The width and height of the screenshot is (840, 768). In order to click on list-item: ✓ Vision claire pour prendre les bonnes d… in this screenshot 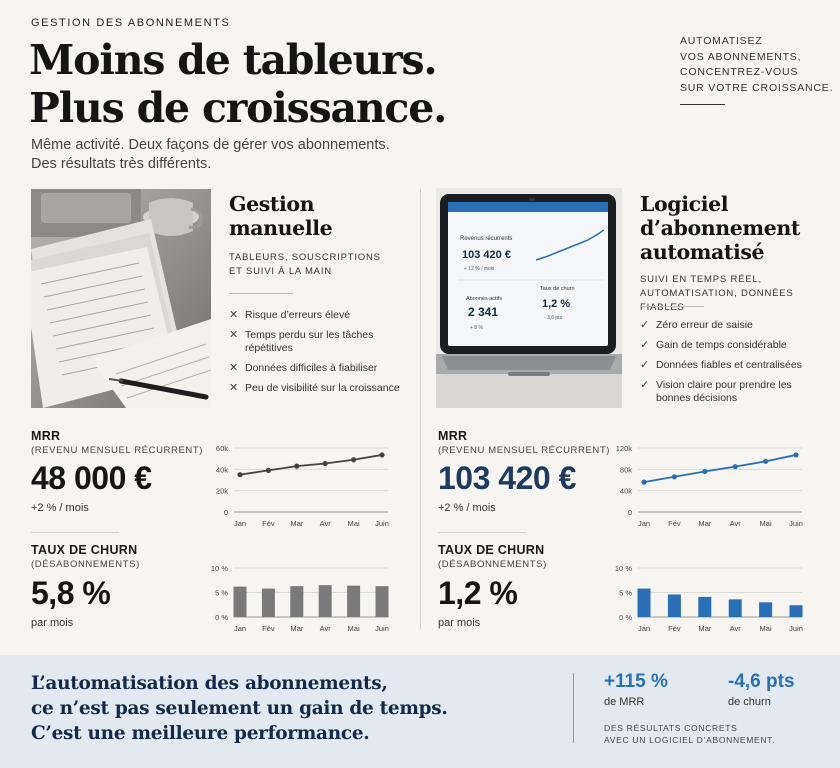, I will do `click(725, 392)`.